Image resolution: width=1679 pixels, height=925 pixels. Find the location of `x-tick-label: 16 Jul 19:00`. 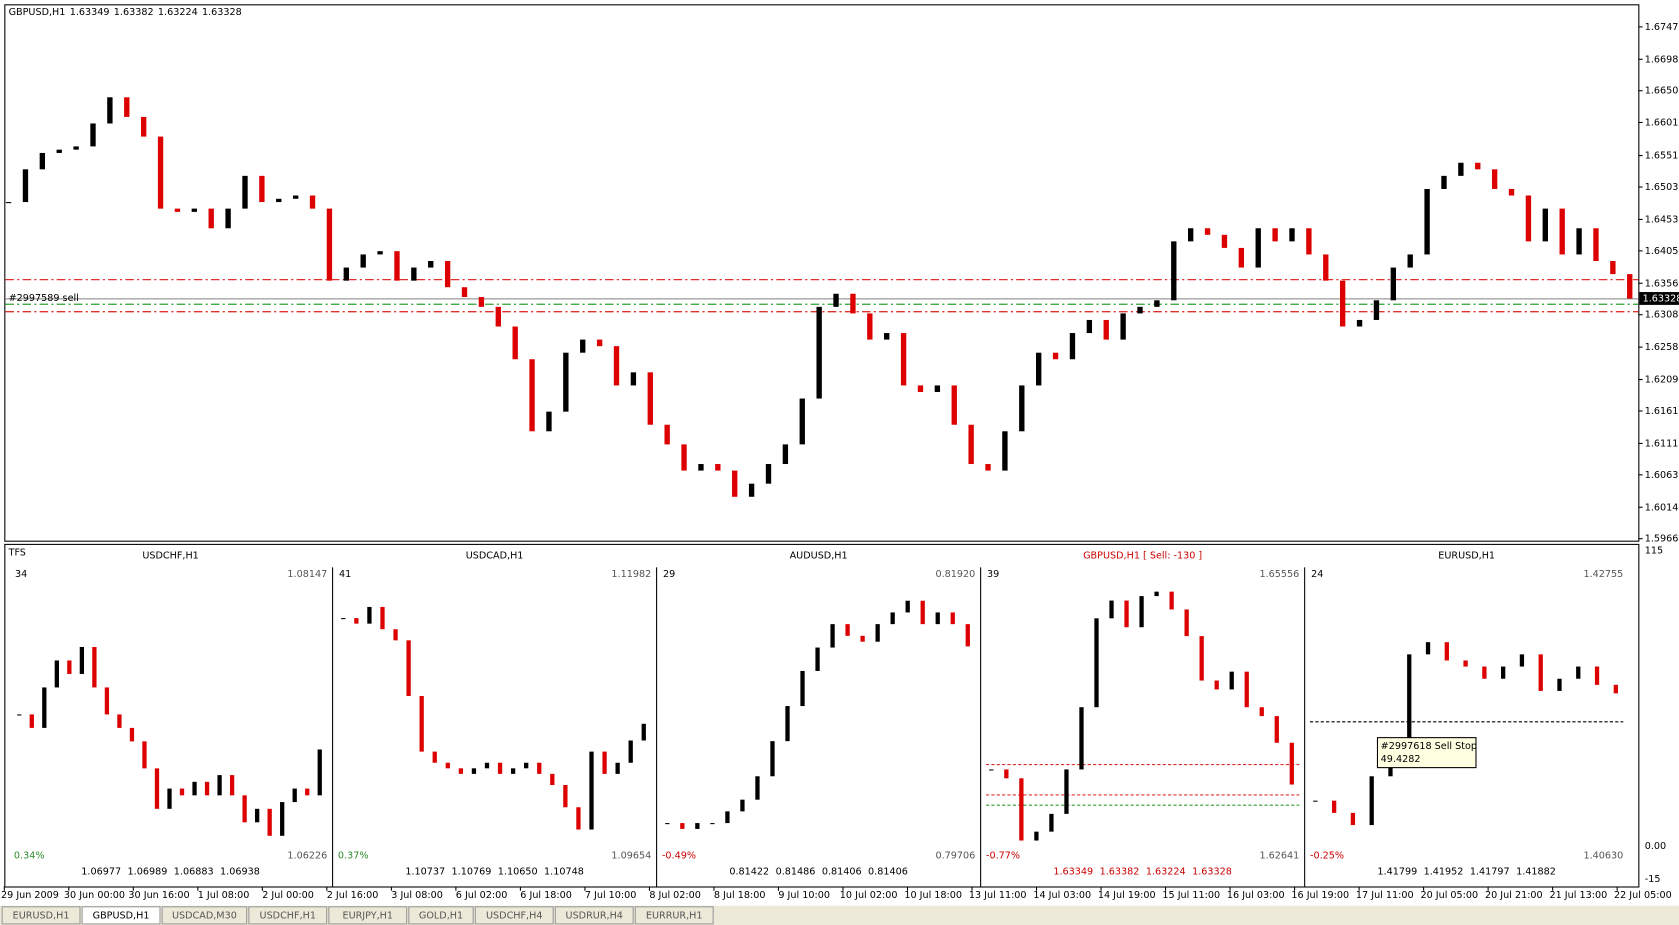

x-tick-label: 16 Jul 19:00 is located at coordinates (1320, 895).